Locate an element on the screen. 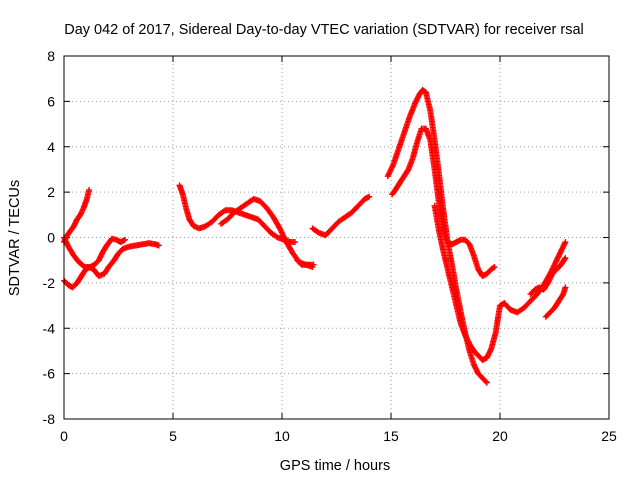 This screenshot has height=480, width=640. y-axis-label: SDTVAR / TECUs is located at coordinates (15, 238).